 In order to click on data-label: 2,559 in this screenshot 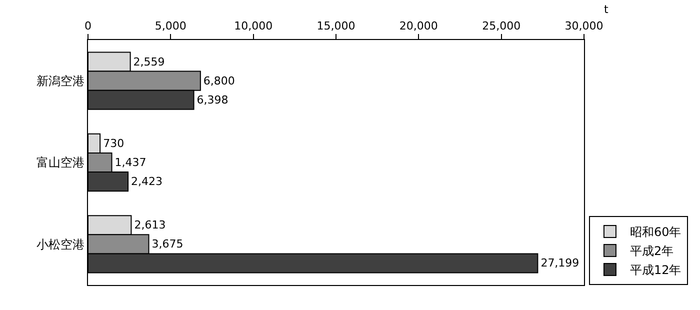, I will do `click(149, 61)`.